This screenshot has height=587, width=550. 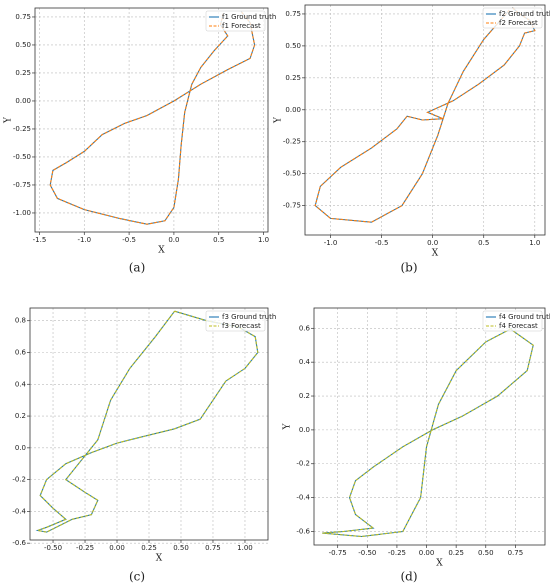 What do you see at coordinates (137, 577) in the screenshot?
I see `caption: (c)` at bounding box center [137, 577].